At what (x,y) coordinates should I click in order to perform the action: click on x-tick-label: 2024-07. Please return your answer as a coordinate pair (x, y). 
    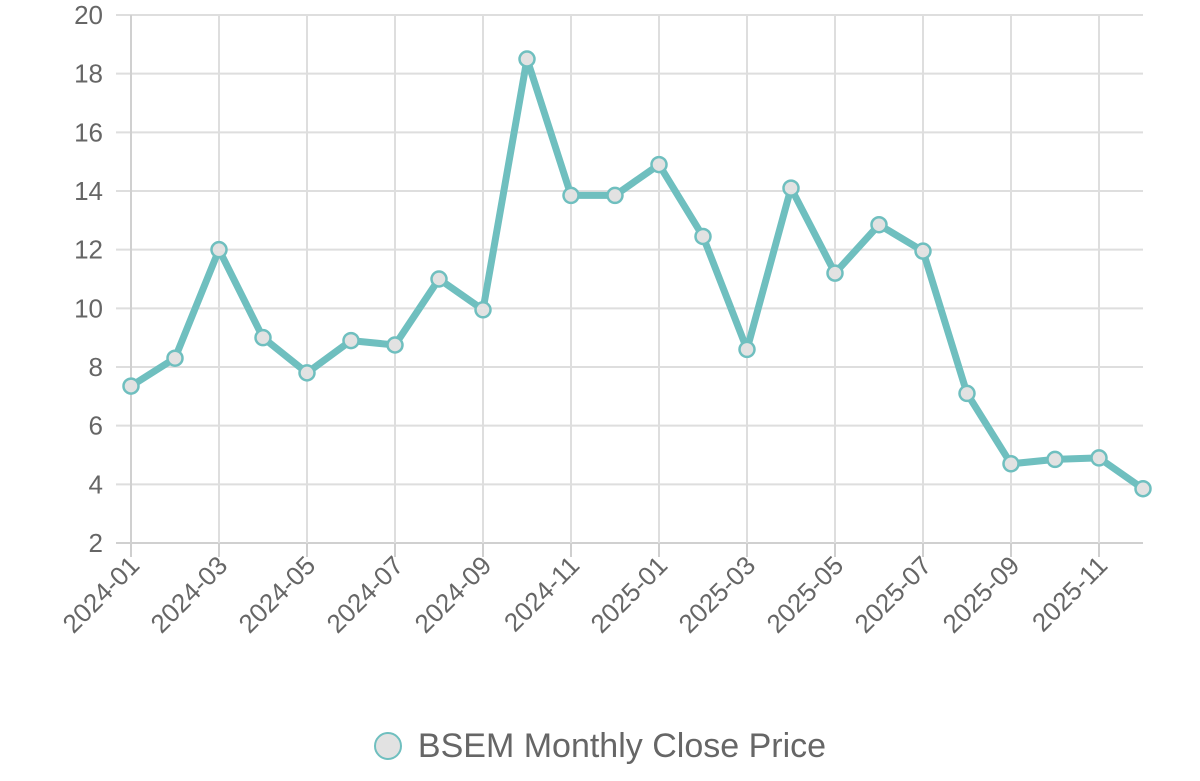
    Looking at the image, I should click on (365, 594).